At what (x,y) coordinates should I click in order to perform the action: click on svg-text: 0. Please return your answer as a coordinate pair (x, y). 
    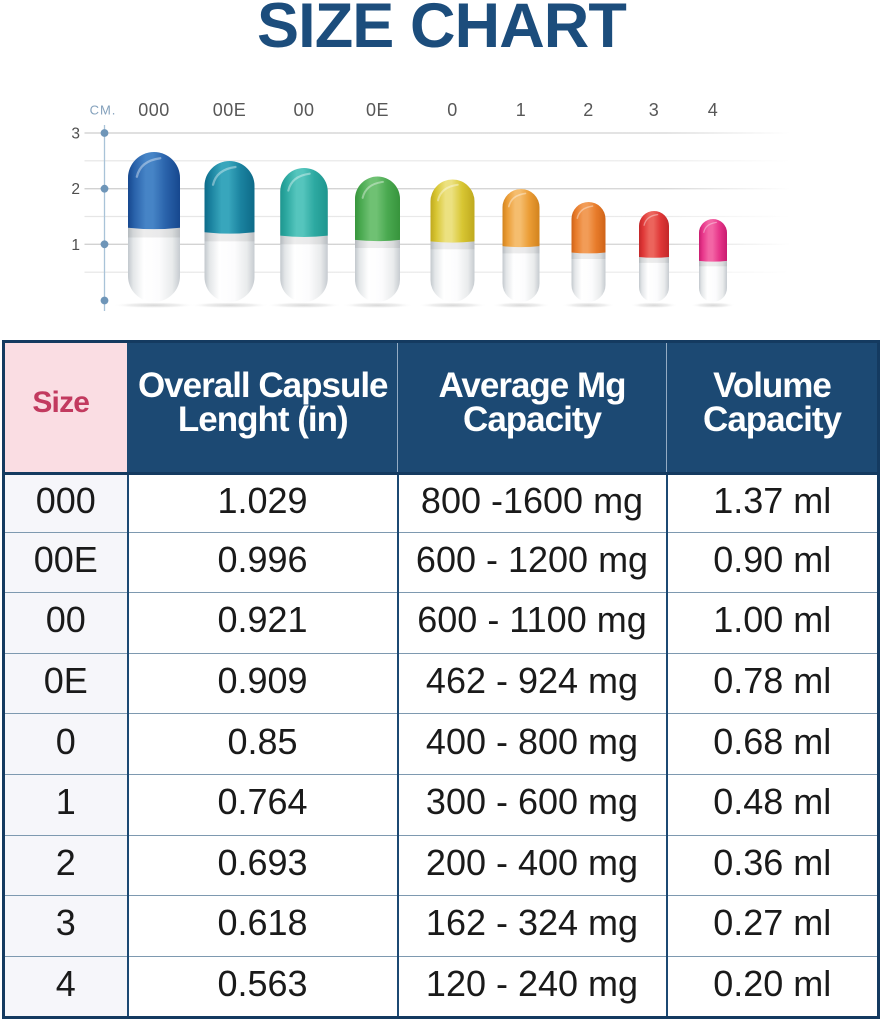
    Looking at the image, I should click on (452, 110).